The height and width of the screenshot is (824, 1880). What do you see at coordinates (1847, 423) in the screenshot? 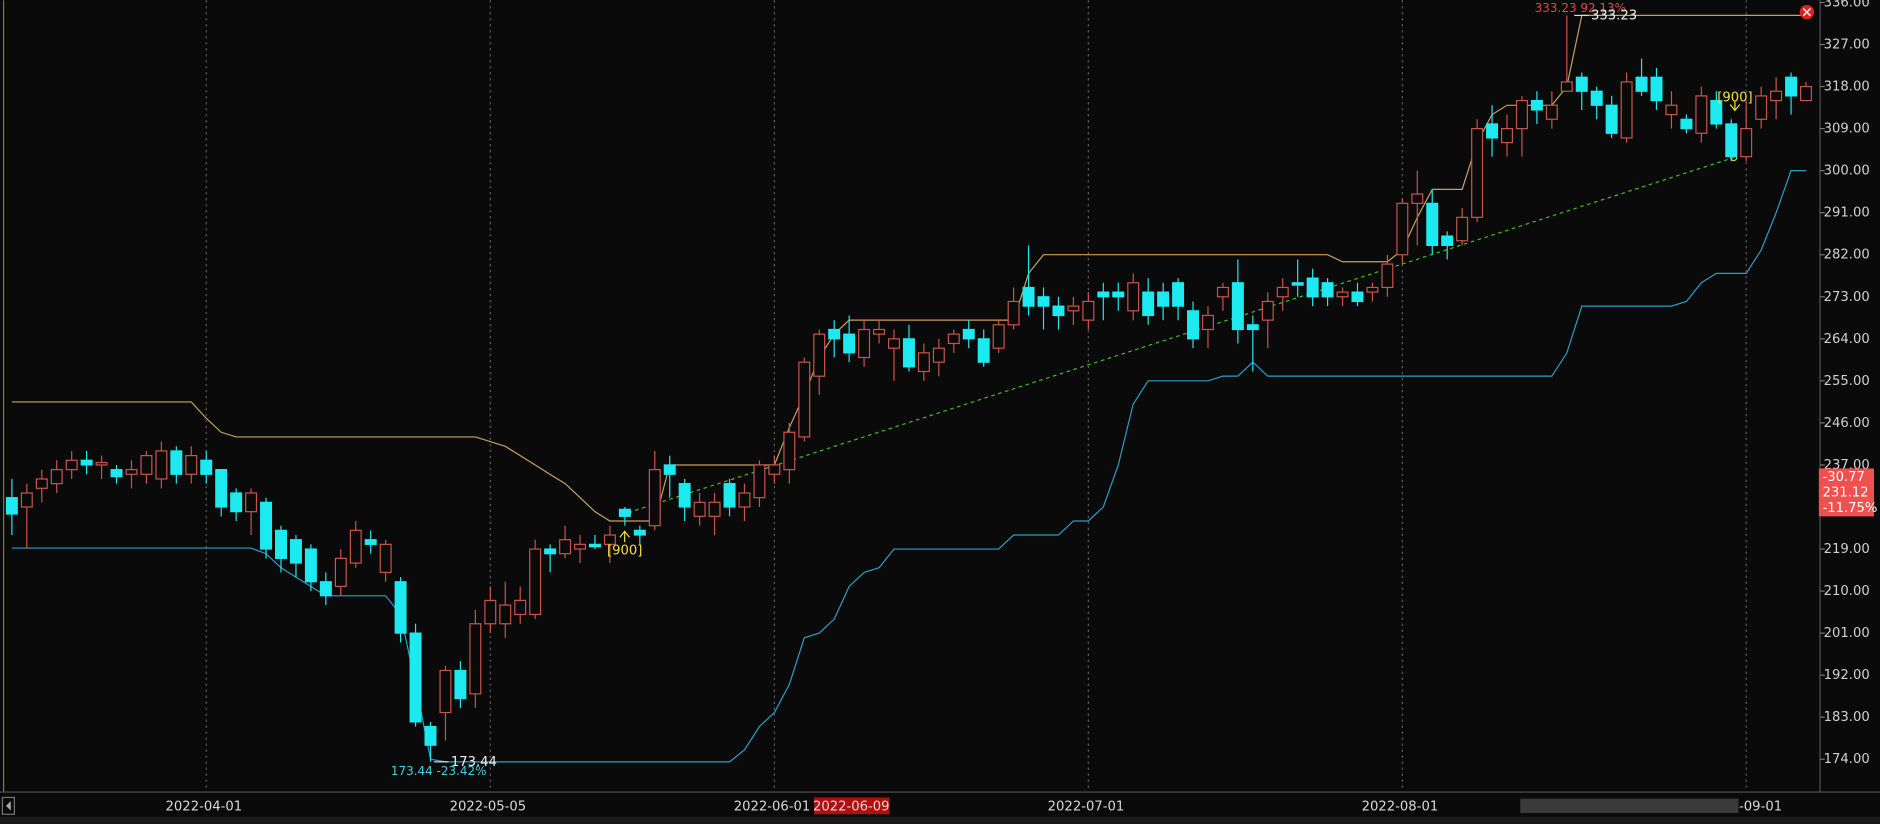
I see `y-tick-label: 246.00` at bounding box center [1847, 423].